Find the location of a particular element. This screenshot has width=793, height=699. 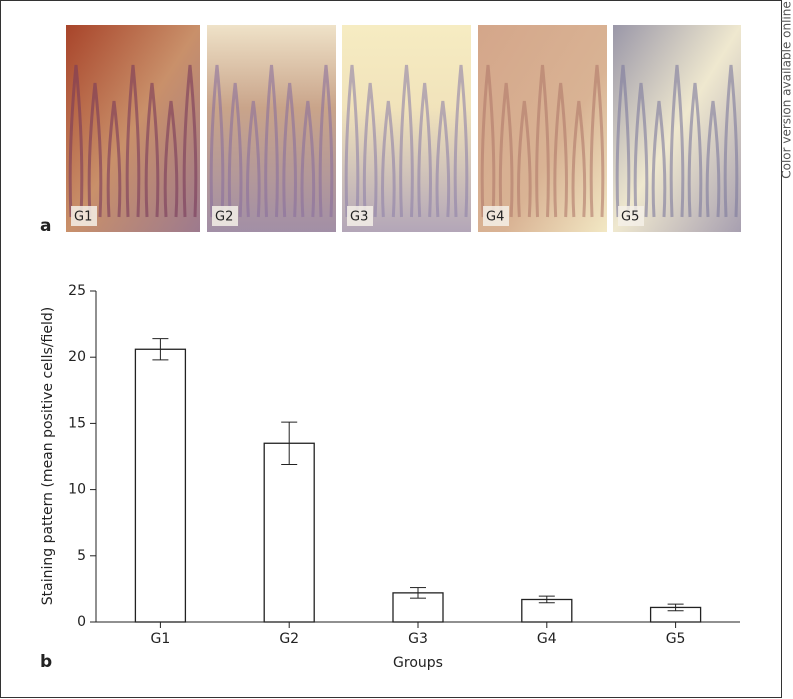

panel-label: b is located at coordinates (46, 662).